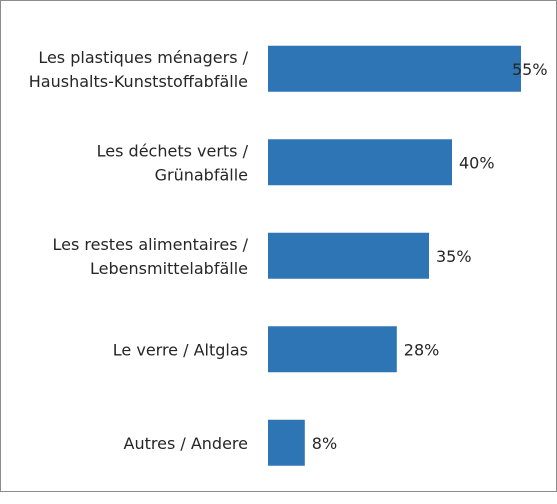 The image size is (557, 504). Describe the element at coordinates (143, 57) in the screenshot. I see `category-label-line: Les plastiques ménagers /` at that location.